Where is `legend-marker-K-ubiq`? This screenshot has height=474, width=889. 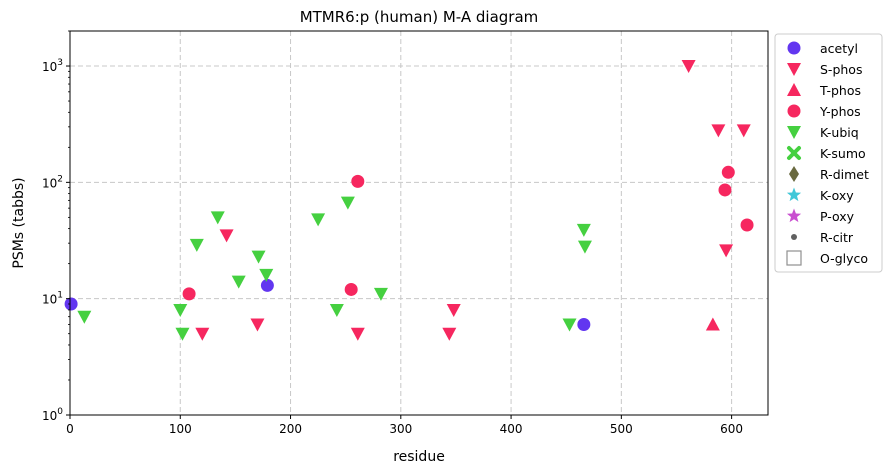 legend-marker-K-ubiq is located at coordinates (794, 132).